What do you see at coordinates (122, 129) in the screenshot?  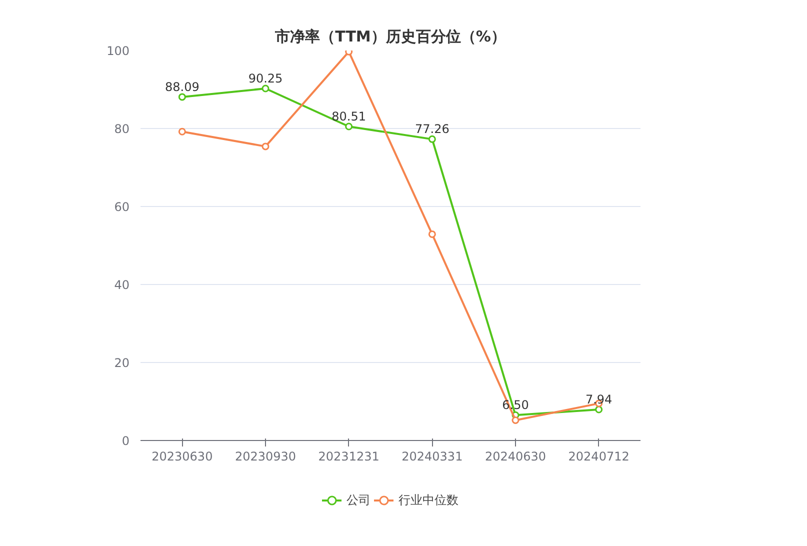 I see `y-tick-label: 80` at bounding box center [122, 129].